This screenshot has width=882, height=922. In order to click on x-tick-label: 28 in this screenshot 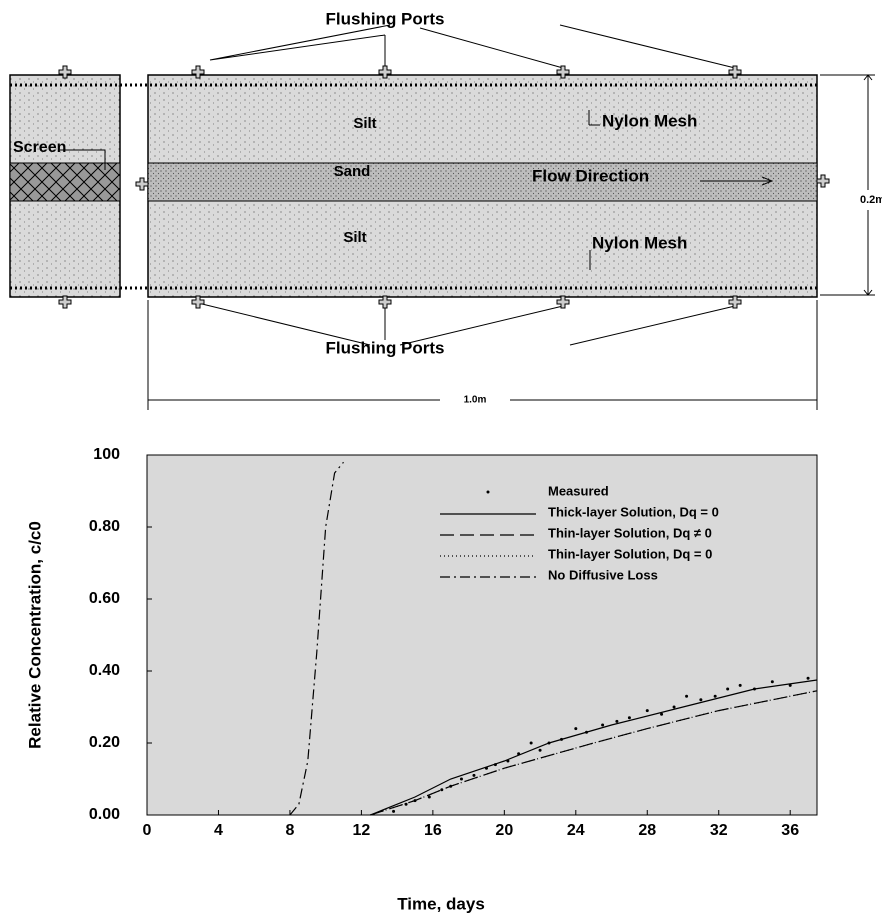, I will do `click(647, 830)`.